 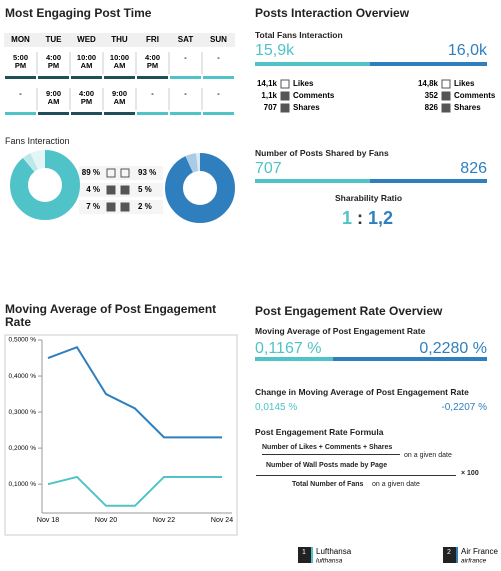 What do you see at coordinates (356, 475) in the screenshot?
I see `rule` at bounding box center [356, 475].